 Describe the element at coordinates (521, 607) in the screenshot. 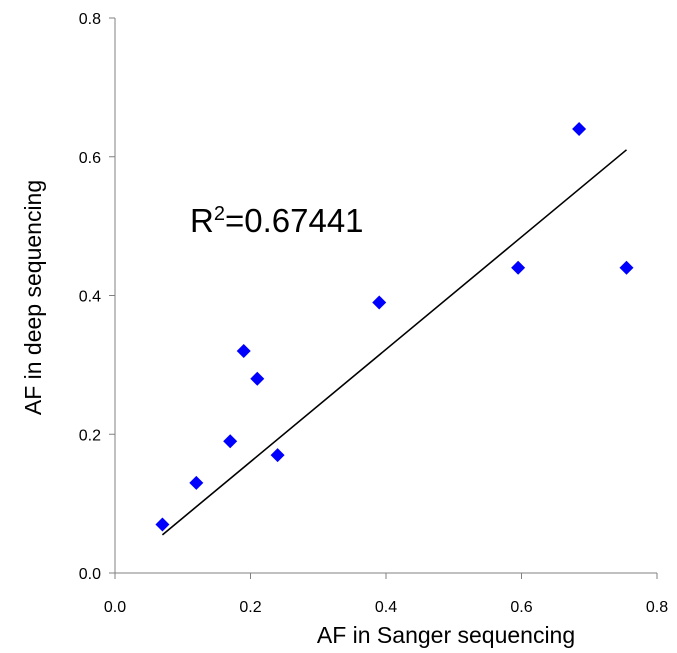

I see `x-tick-label: 0.6` at that location.